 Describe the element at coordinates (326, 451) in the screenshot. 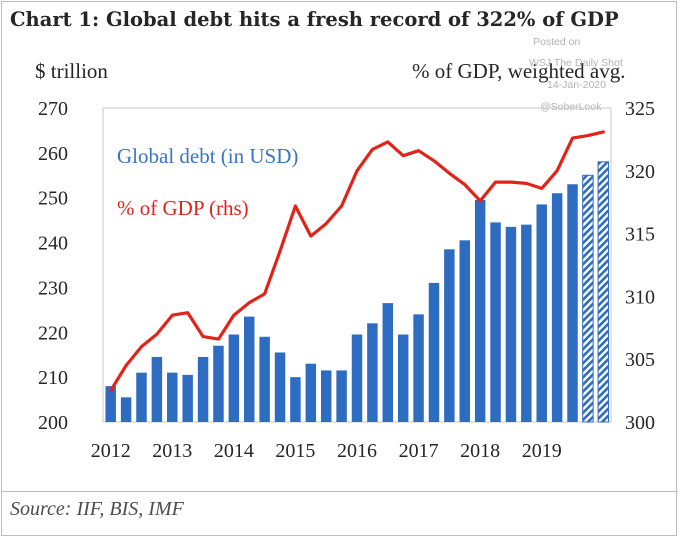

I see `x-axis-labels: 2012 2013 2014 2015 2016 2017 2018 2019` at that location.